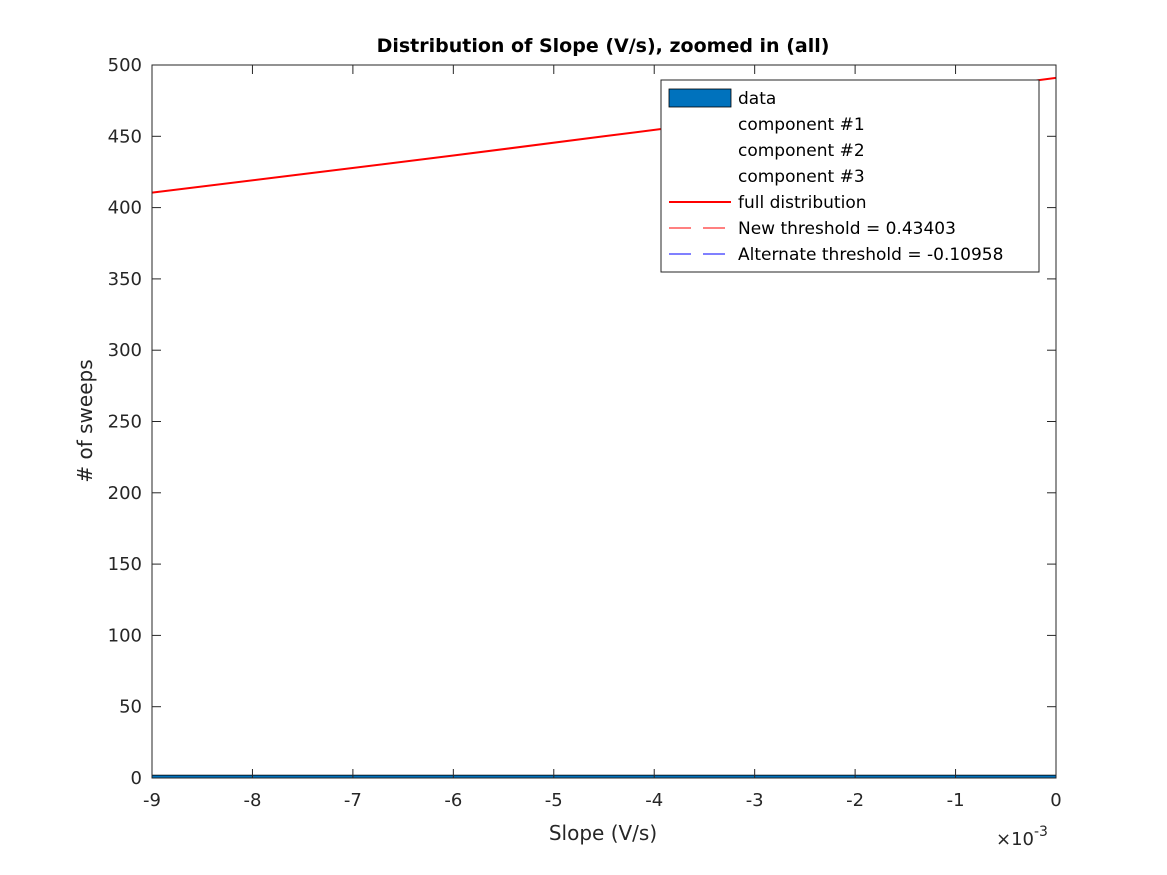 The image size is (1167, 875). Describe the element at coordinates (654, 800) in the screenshot. I see `x-tick-label: -4` at that location.